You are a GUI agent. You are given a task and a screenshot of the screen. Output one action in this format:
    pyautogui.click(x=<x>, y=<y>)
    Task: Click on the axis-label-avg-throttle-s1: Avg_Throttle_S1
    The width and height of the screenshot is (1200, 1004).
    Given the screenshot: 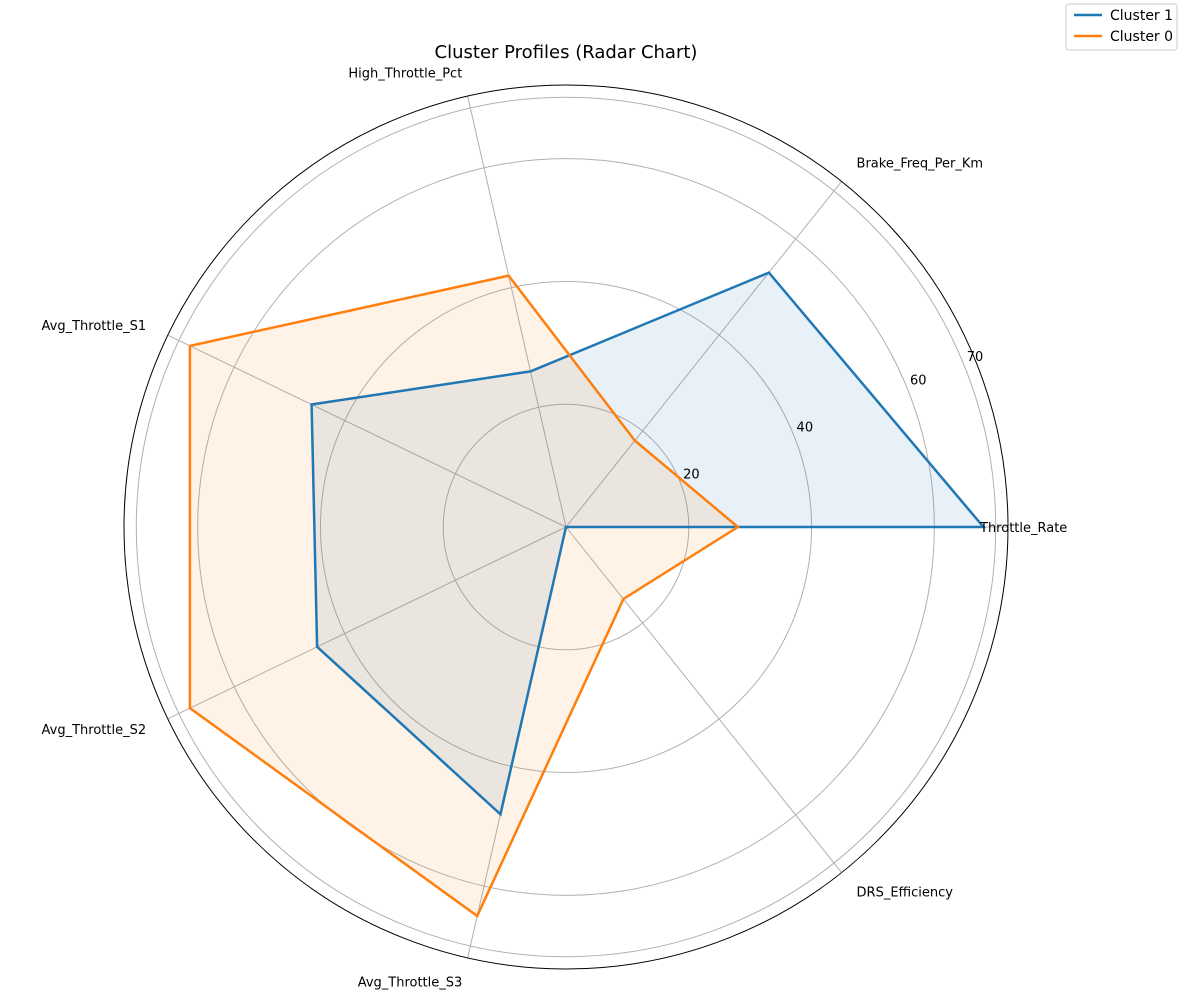 What is the action you would take?
    pyautogui.click(x=94, y=326)
    